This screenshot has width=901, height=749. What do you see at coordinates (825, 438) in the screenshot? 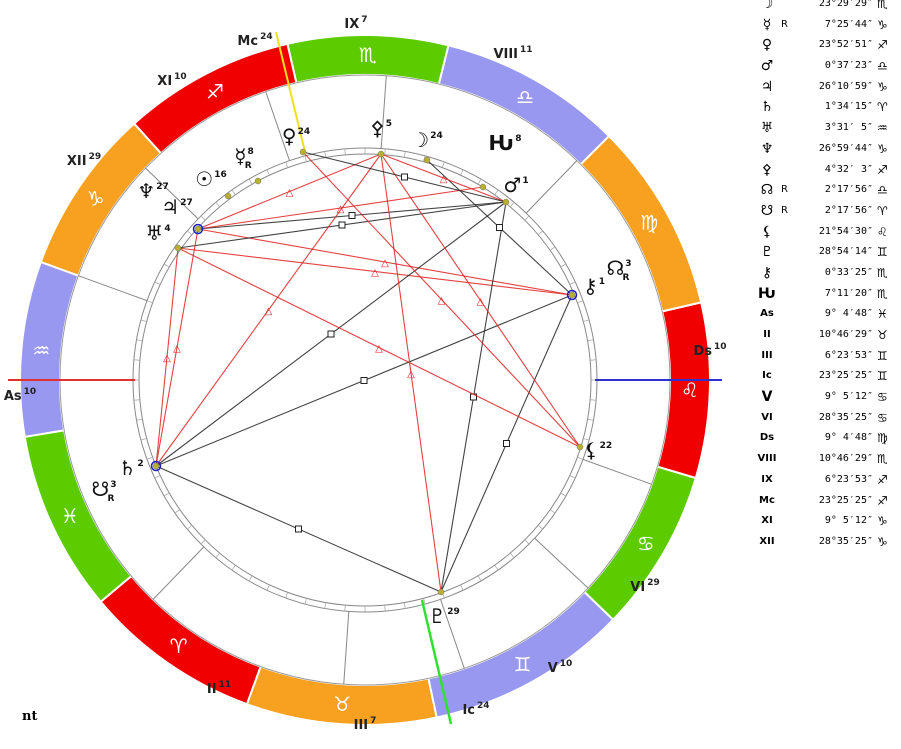
I see `position-row: Ds 9° 4′48″ ♍` at bounding box center [825, 438].